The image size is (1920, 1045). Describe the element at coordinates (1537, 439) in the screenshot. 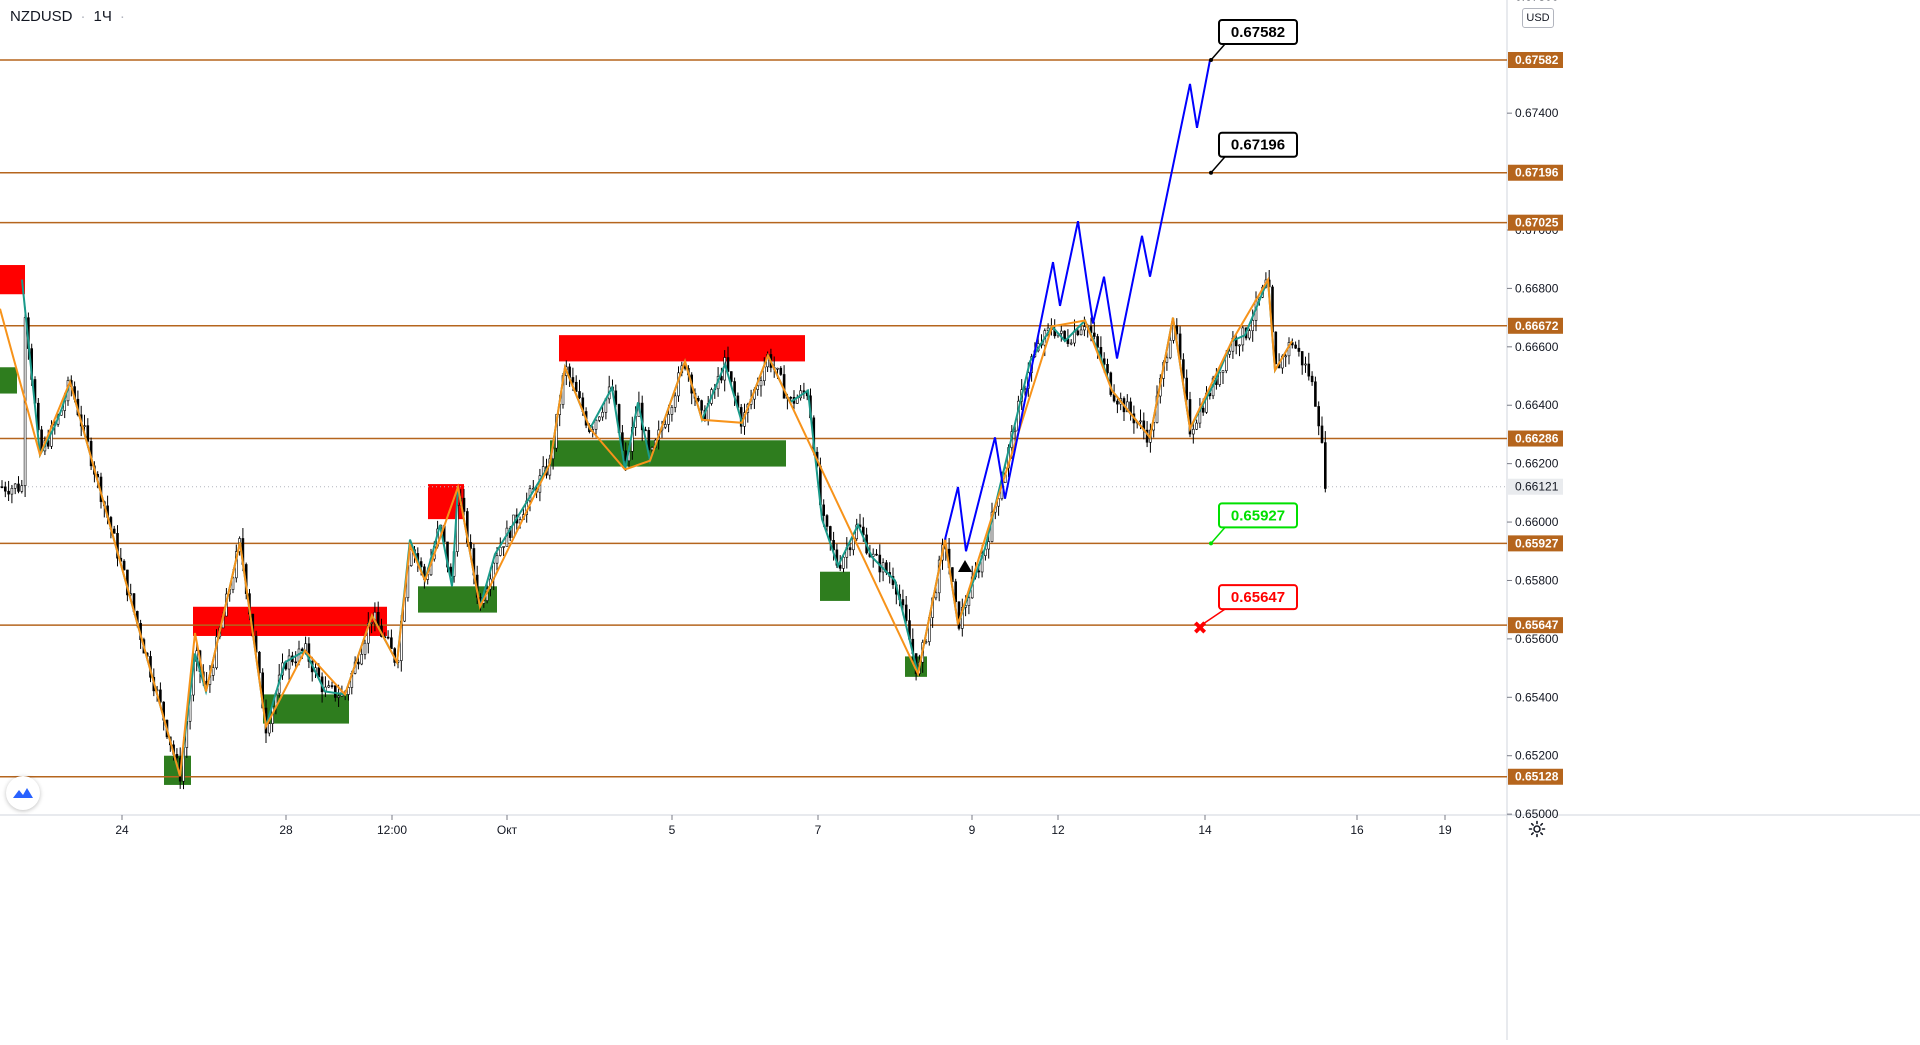

I see `level-price-label: 0.66286` at that location.